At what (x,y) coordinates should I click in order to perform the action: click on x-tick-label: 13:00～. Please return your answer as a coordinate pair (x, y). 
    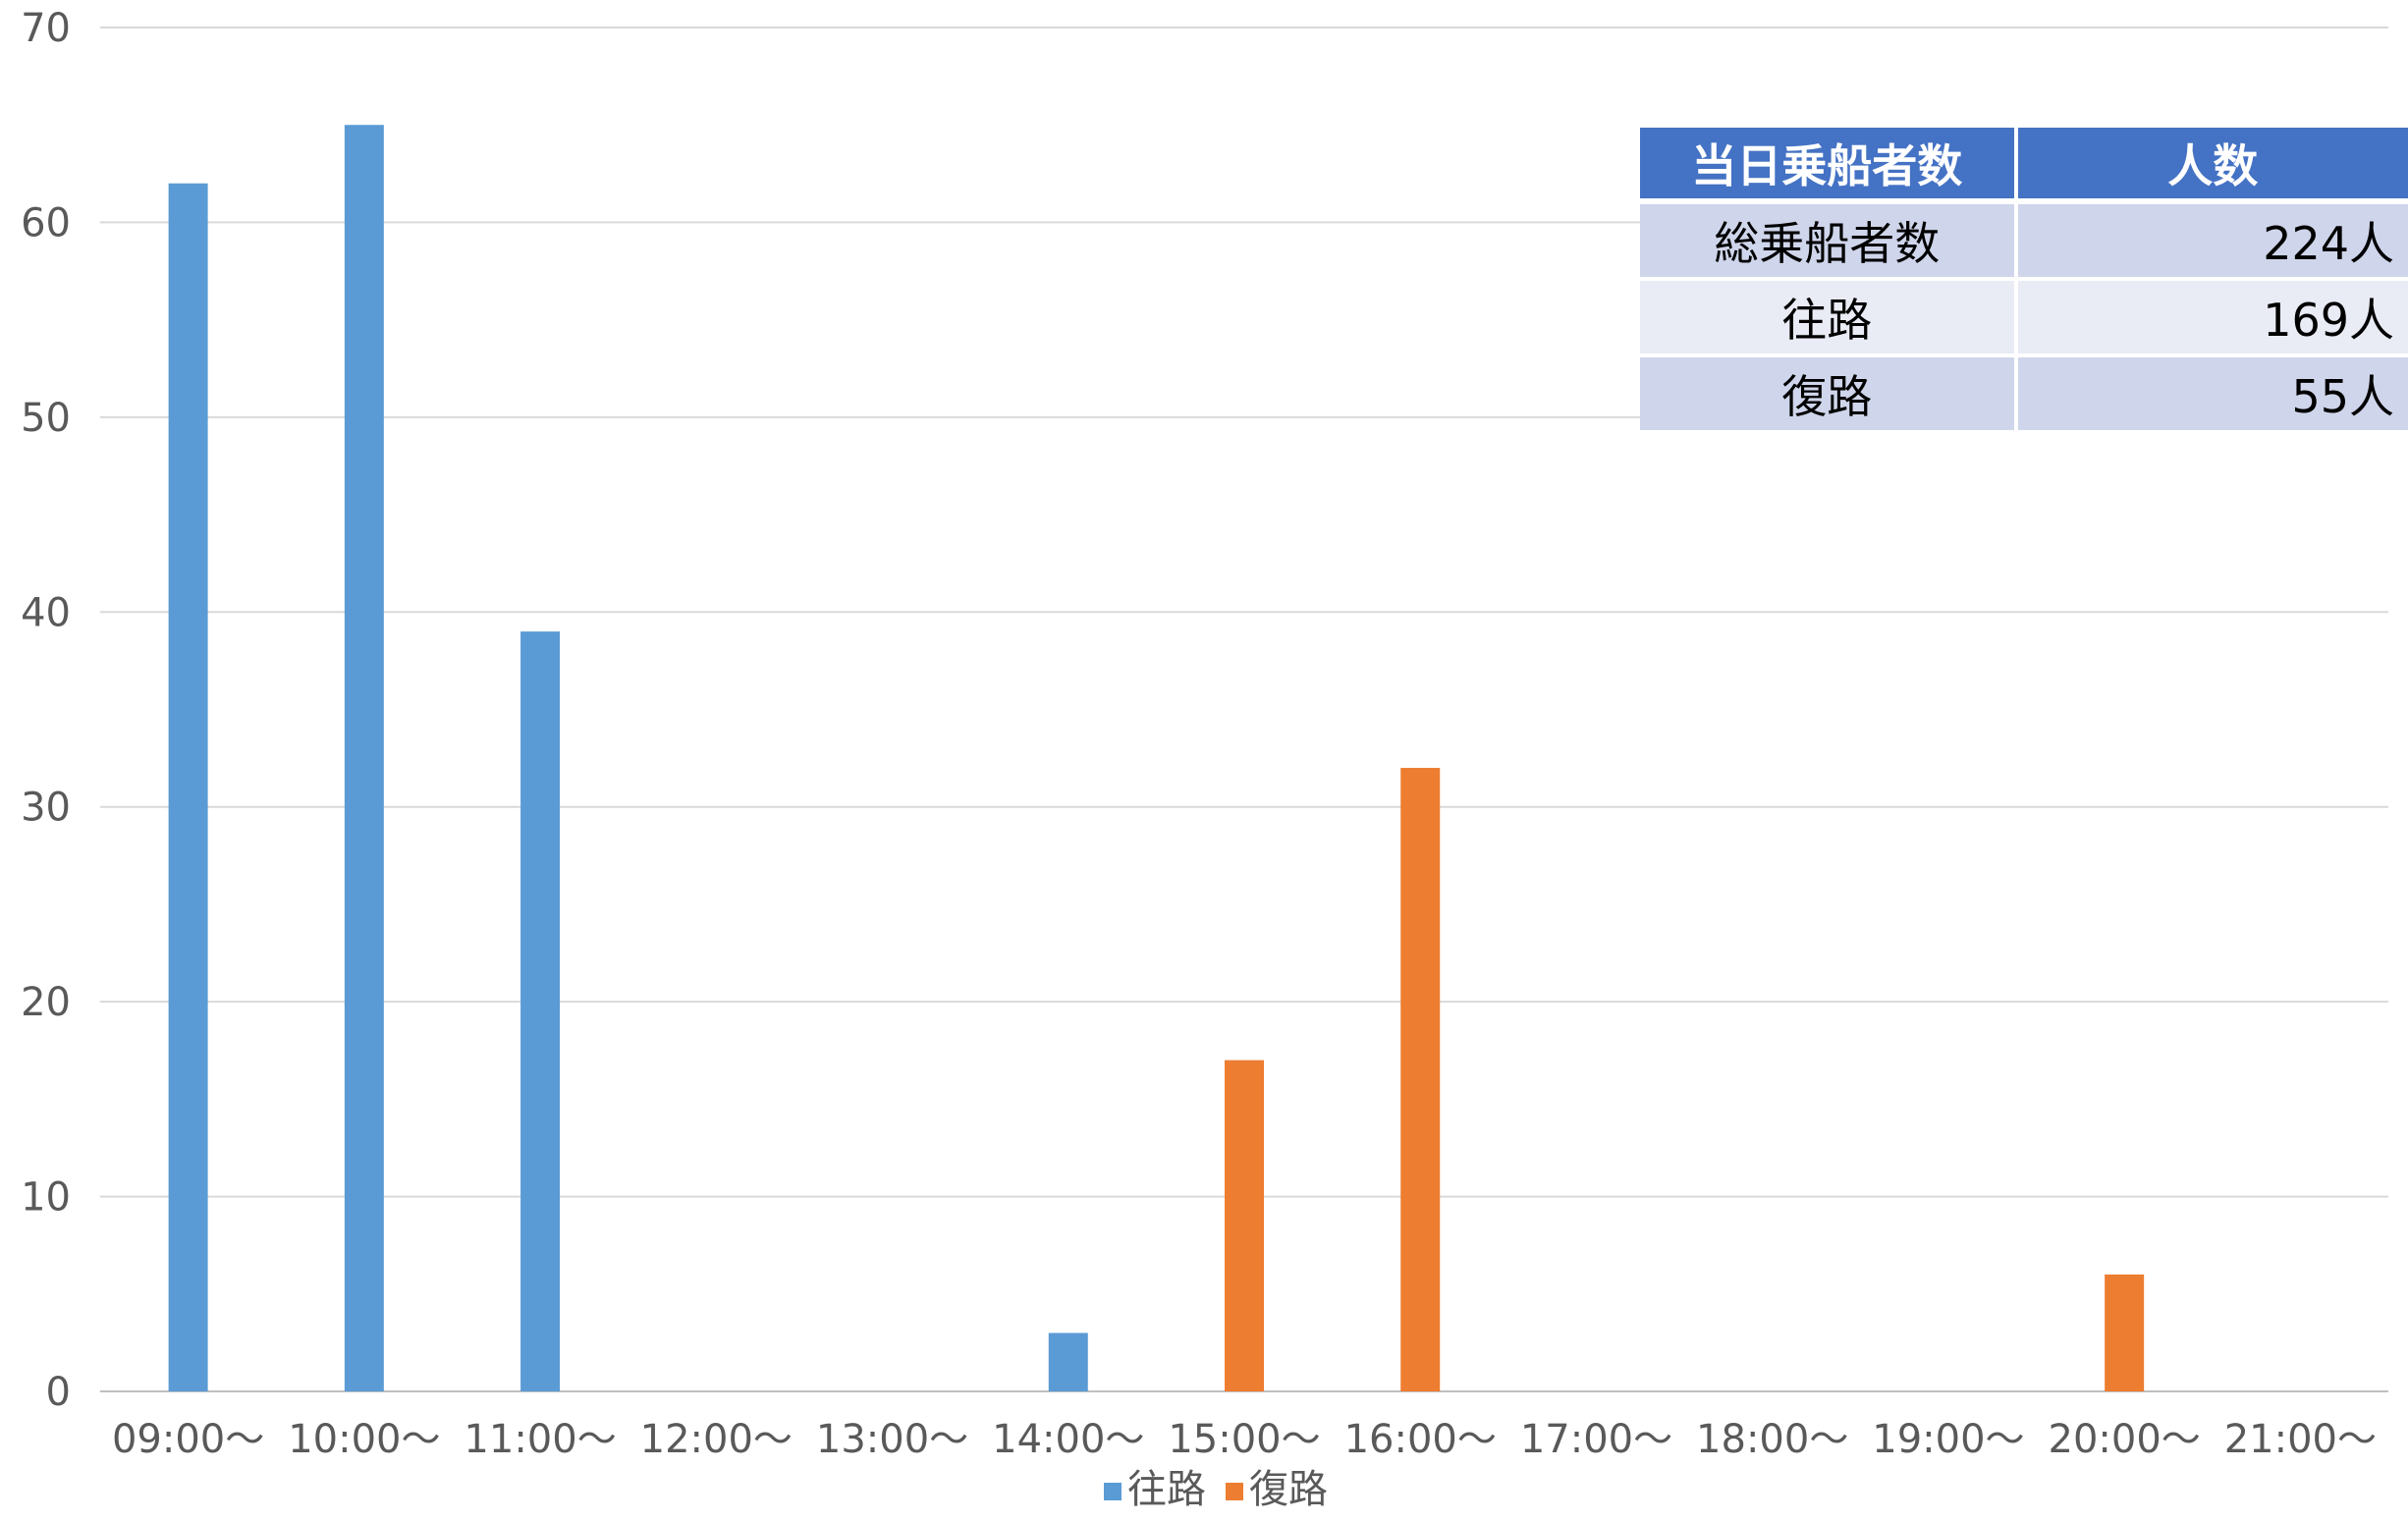
    Looking at the image, I should click on (892, 1439).